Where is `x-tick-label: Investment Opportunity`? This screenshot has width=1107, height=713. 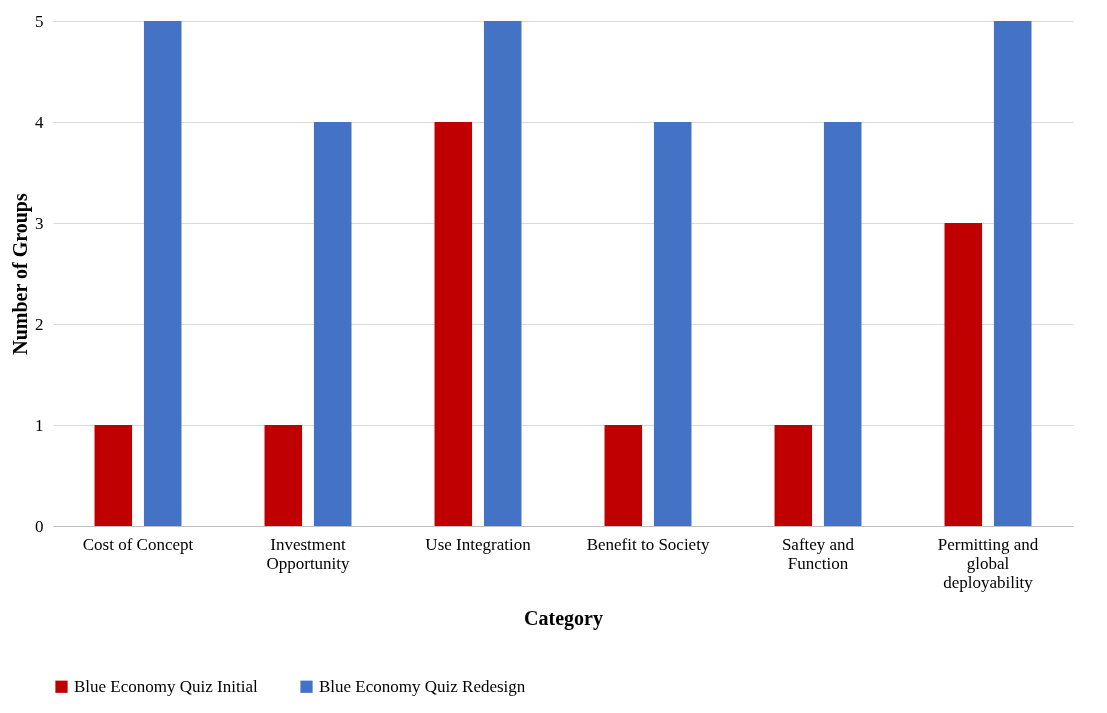 x-tick-label: Investment Opportunity is located at coordinates (308, 553).